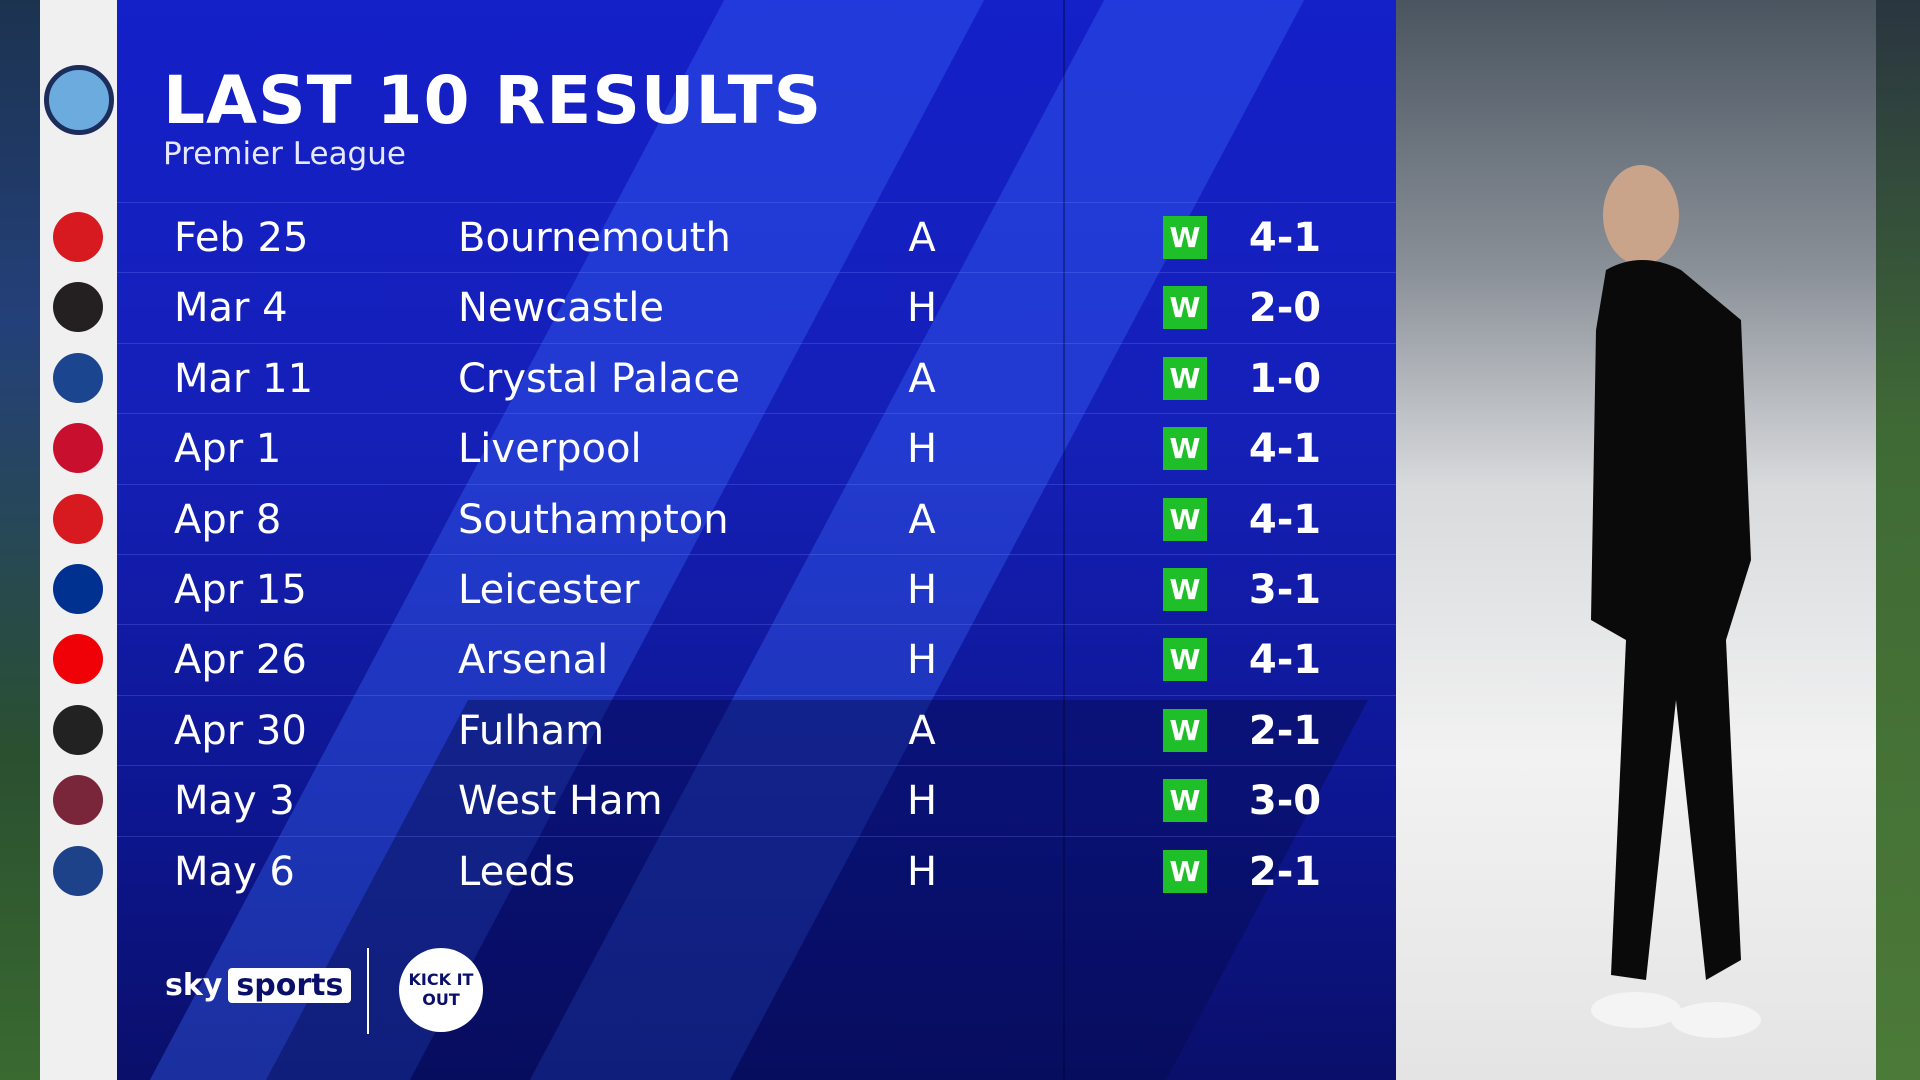 The image size is (1920, 1080). Describe the element at coordinates (560, 801) in the screenshot. I see `opponent-name: West Ham` at that location.